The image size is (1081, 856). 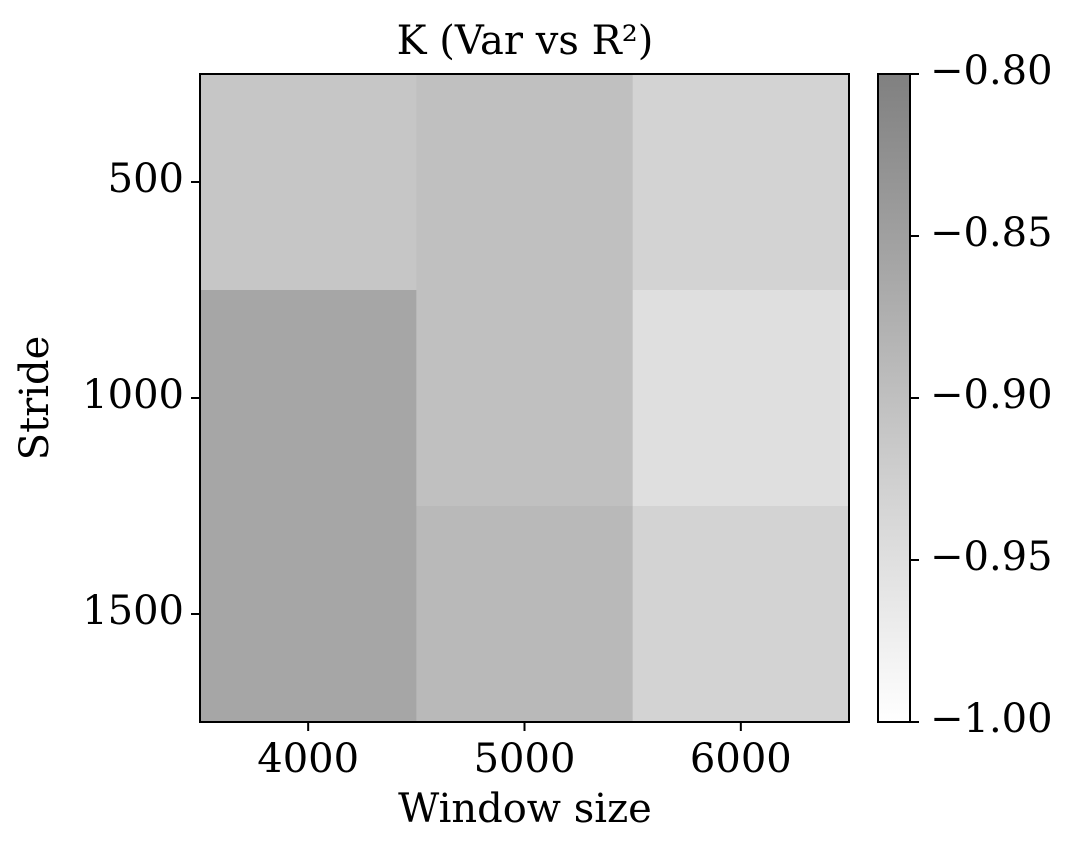 What do you see at coordinates (991, 719) in the screenshot?
I see `colorbar-tick-label: −1.00` at bounding box center [991, 719].